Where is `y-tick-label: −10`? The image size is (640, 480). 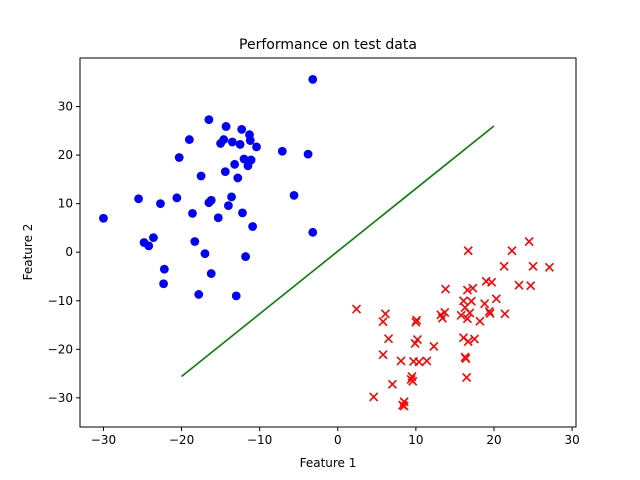
y-tick-label: −10 is located at coordinates (60, 301).